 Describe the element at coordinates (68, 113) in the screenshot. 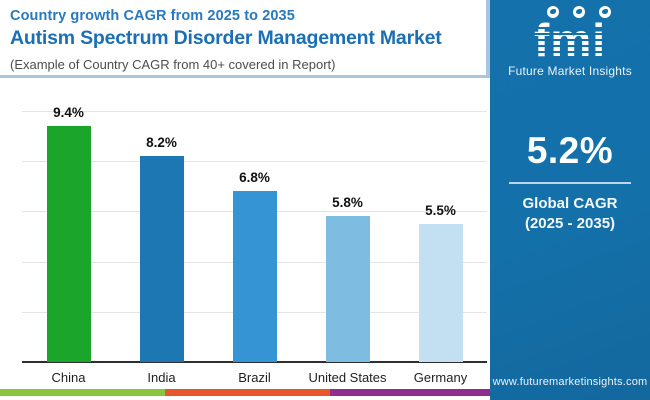

I see `value-label-china: 9.4%` at that location.